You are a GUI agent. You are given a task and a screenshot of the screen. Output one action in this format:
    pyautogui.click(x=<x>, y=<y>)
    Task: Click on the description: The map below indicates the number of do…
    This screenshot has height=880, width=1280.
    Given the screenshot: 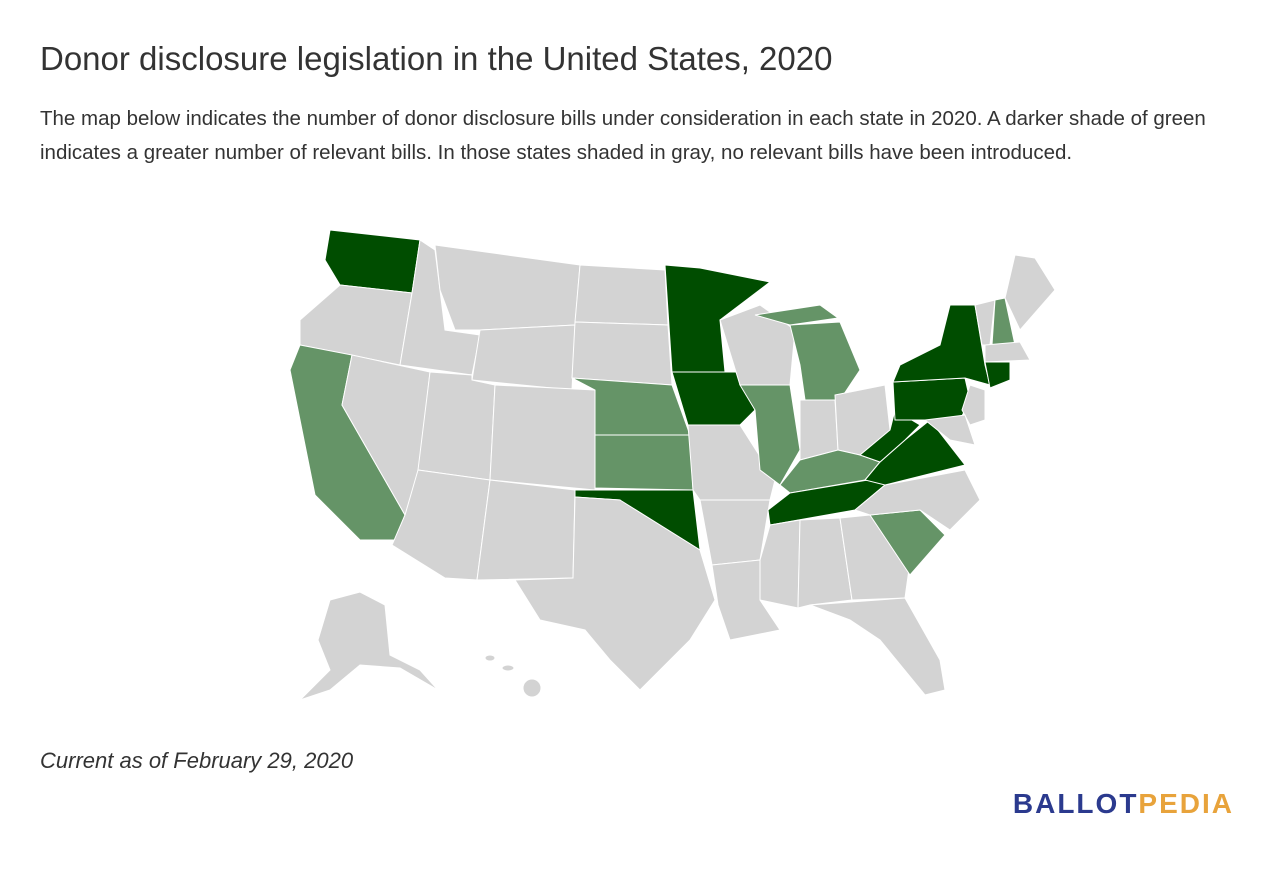 What is the action you would take?
    pyautogui.click(x=623, y=135)
    